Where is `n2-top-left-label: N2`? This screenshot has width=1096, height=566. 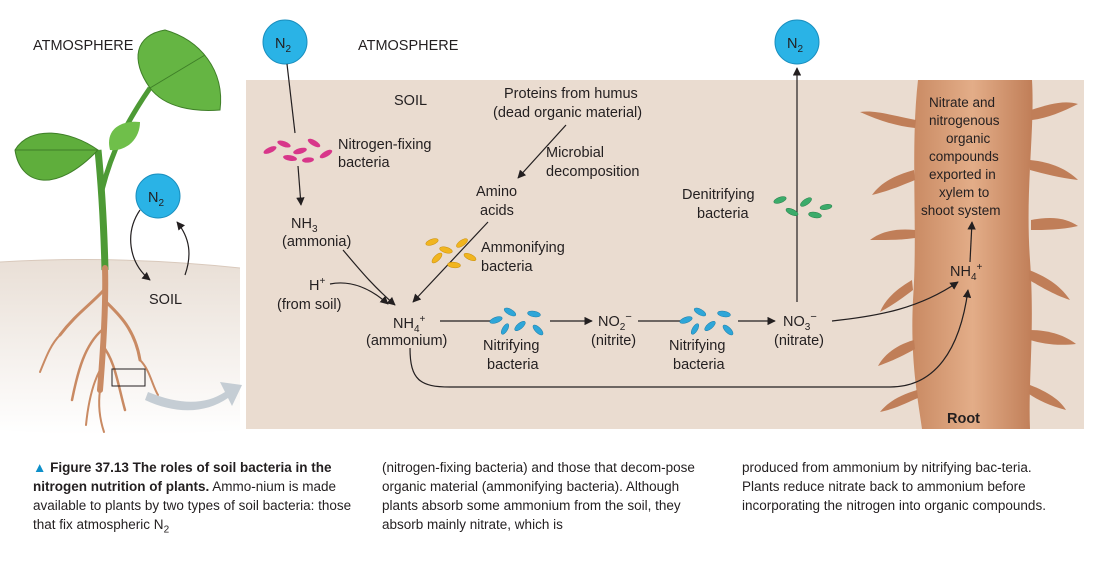
n2-top-left-label: N2 is located at coordinates (283, 45).